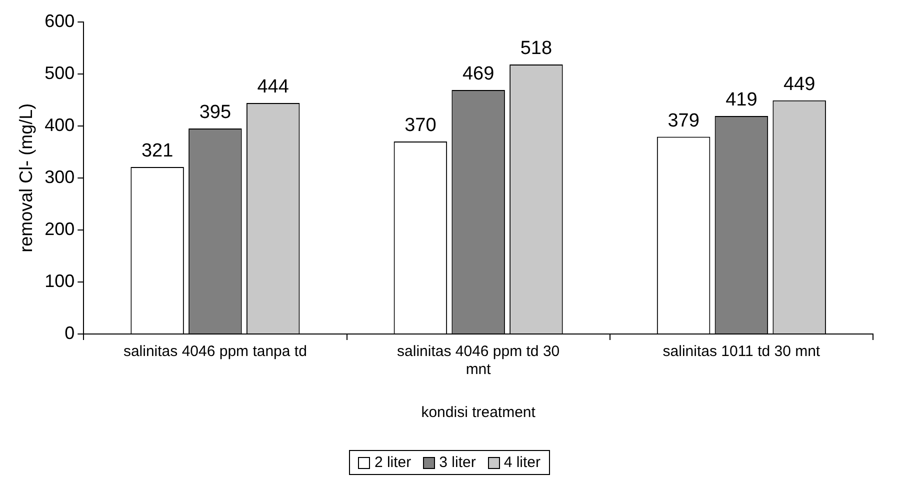 Image resolution: width=899 pixels, height=495 pixels. I want to click on y-tick-label: 200, so click(59, 228).